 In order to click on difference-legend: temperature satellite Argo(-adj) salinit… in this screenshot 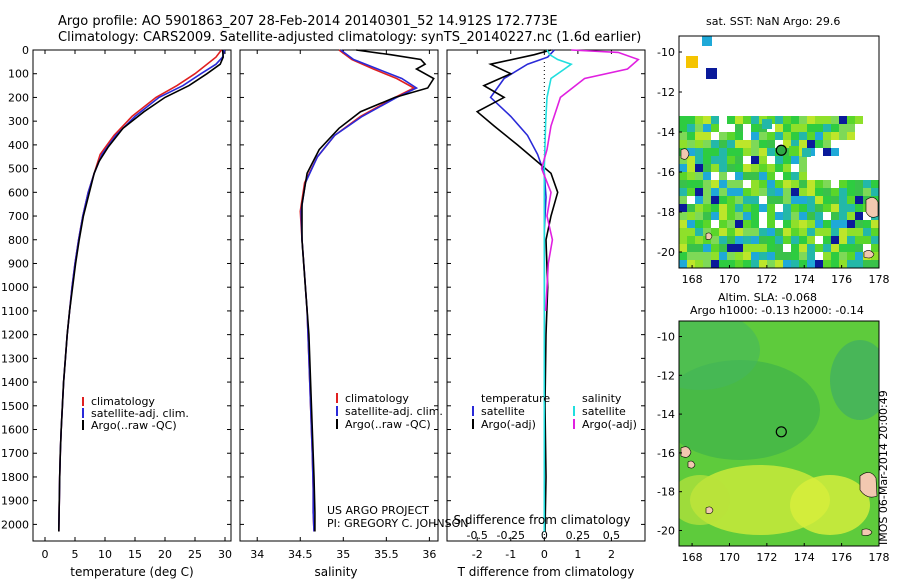, I will do `click(554, 411)`.